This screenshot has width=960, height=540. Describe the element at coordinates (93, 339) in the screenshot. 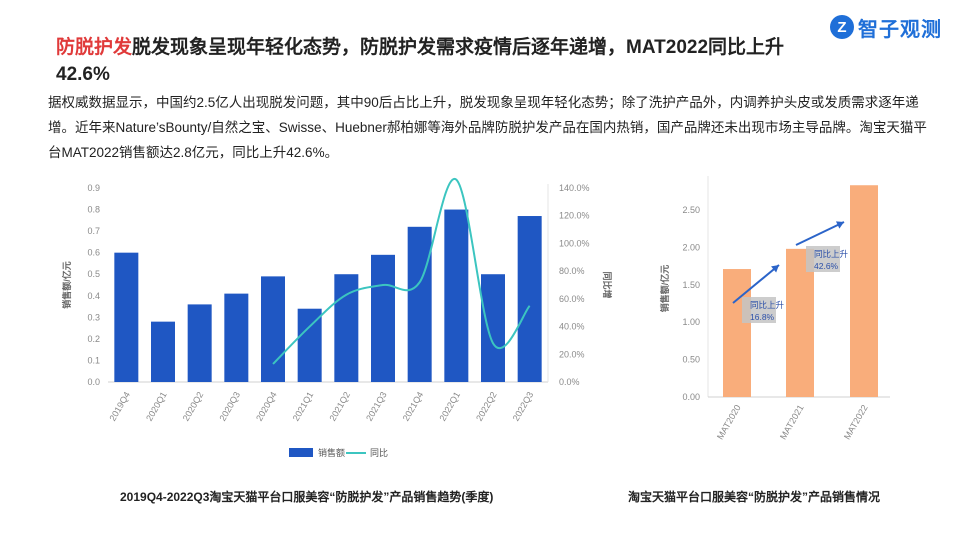

I see `chart1-y-tick: 0.2` at that location.